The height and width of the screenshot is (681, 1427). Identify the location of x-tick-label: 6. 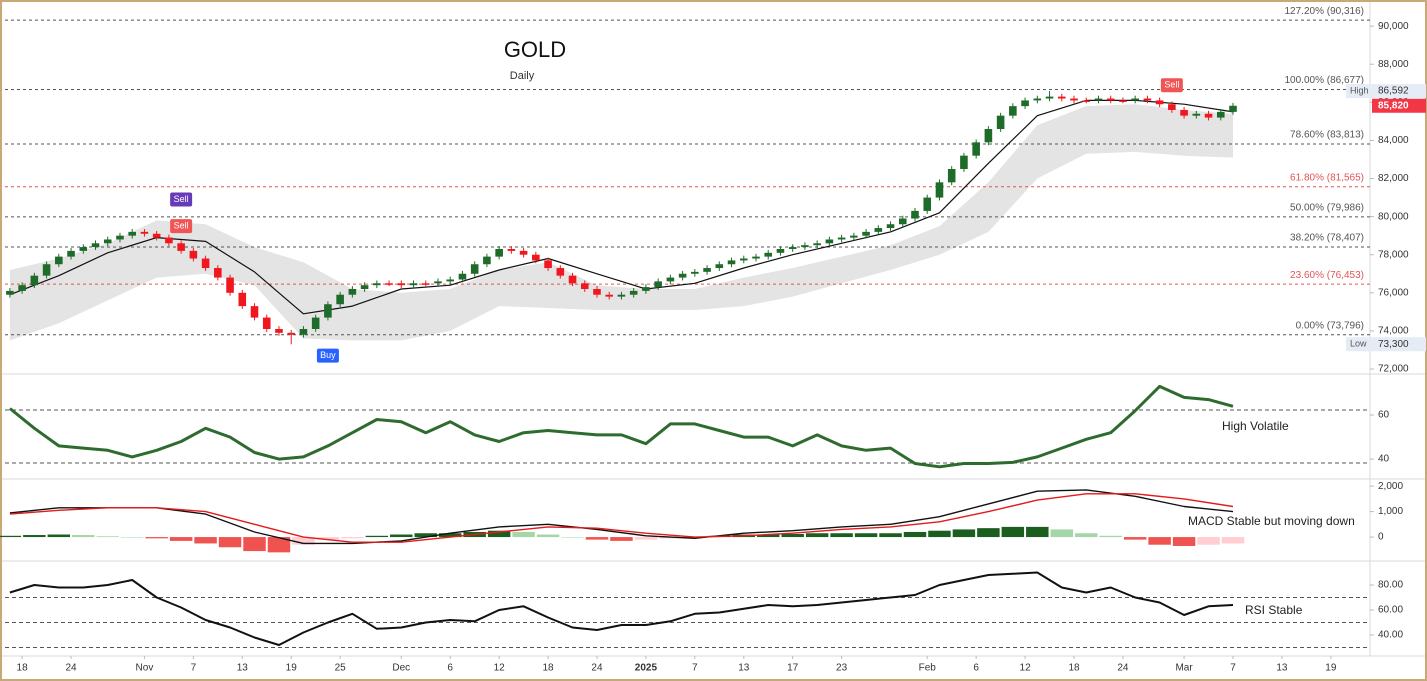
(450, 668).